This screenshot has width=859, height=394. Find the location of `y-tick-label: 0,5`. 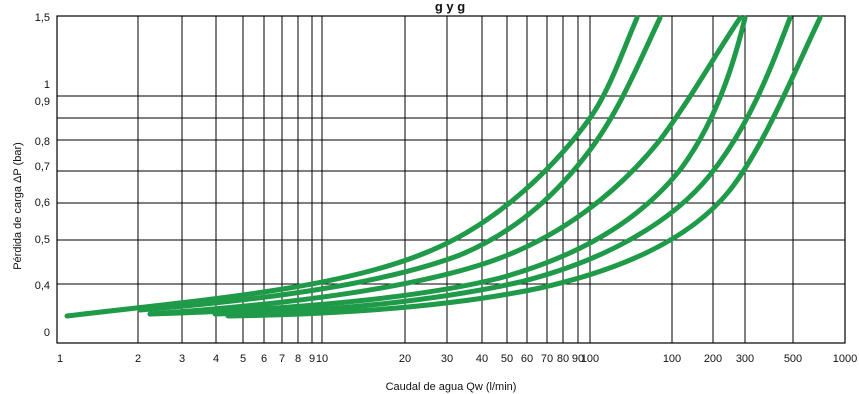

y-tick-label: 0,5 is located at coordinates (42, 240).